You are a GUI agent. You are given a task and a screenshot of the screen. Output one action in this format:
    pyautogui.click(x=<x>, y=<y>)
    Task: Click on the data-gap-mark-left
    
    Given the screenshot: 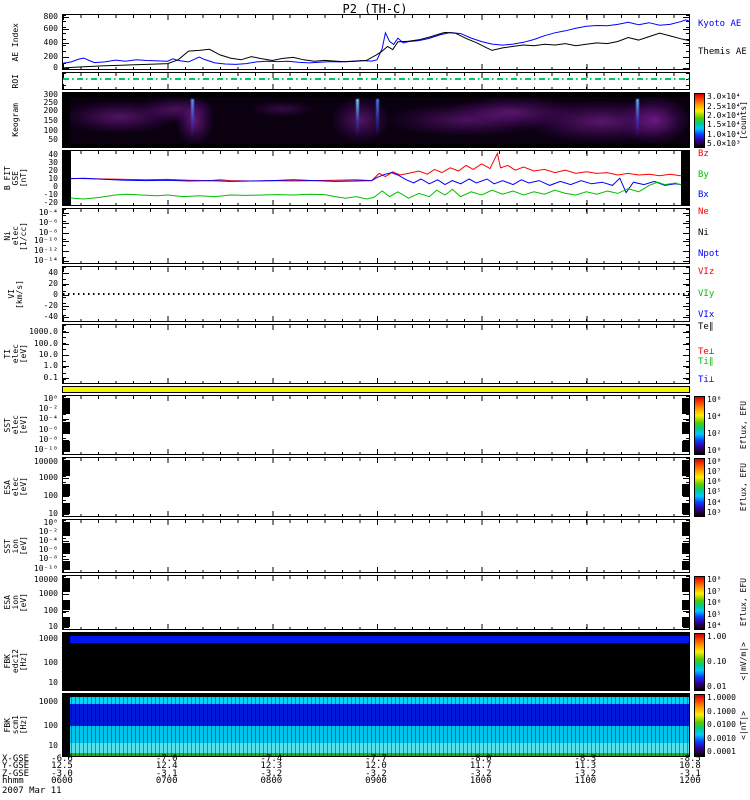 What is the action you would take?
    pyautogui.click(x=66, y=585)
    